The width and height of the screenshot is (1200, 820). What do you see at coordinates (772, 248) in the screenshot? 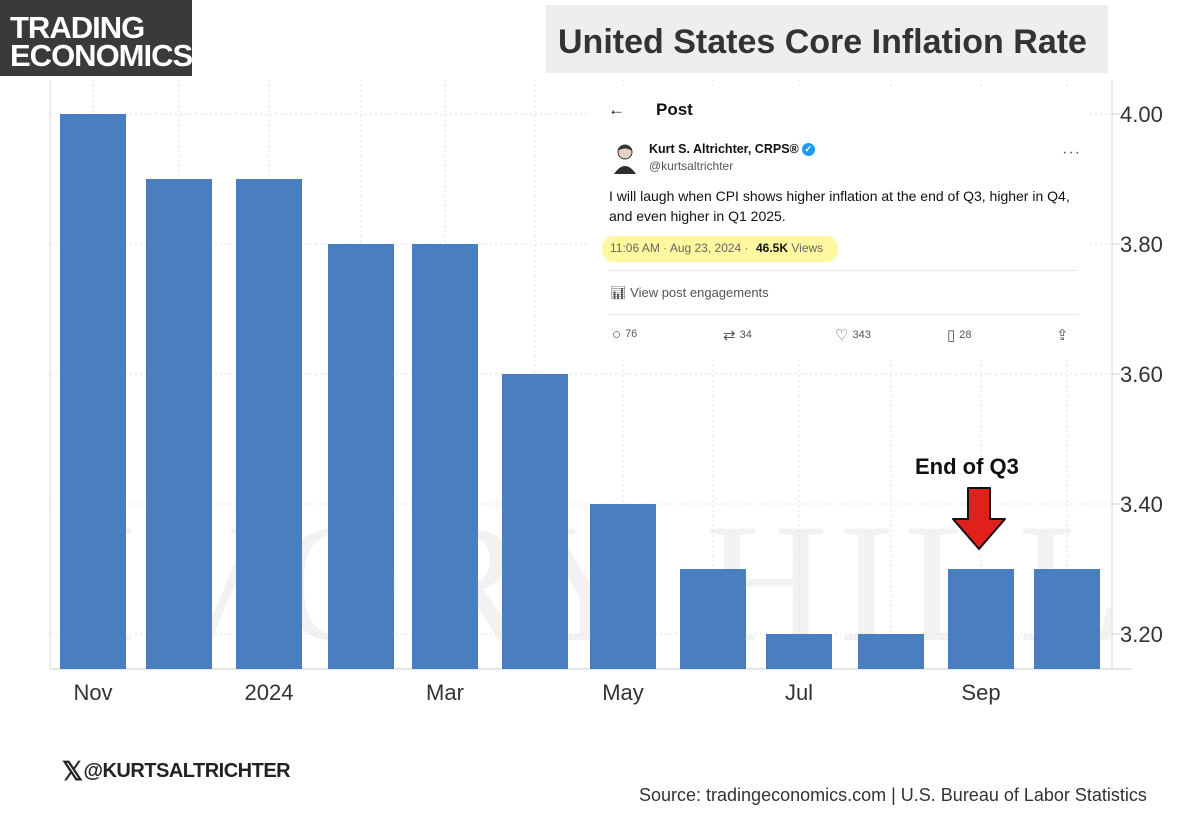
I see `views-count: 46.5K` at bounding box center [772, 248].